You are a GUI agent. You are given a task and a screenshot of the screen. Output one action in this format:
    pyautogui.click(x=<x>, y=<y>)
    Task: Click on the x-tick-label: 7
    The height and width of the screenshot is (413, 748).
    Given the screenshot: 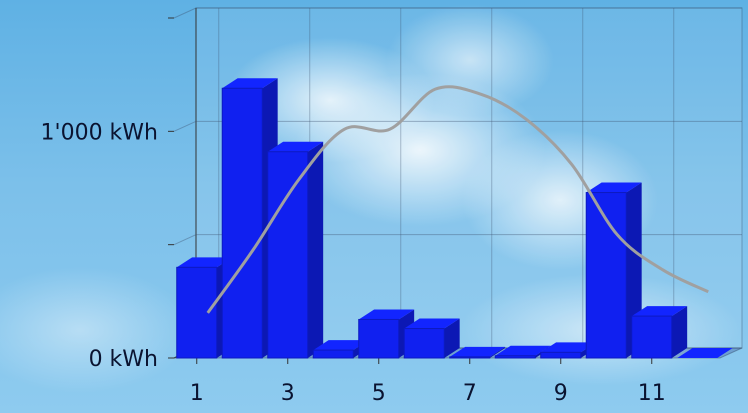 What is the action you would take?
    pyautogui.click(x=470, y=393)
    